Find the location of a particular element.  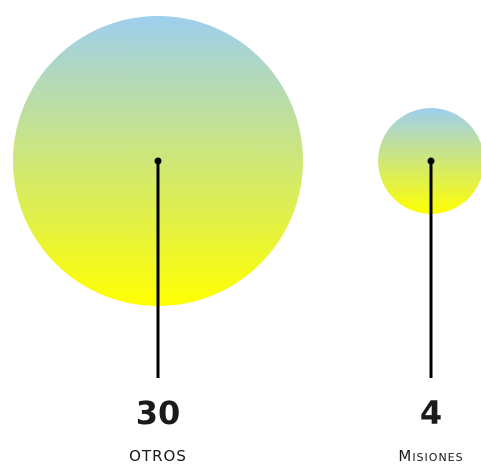

center-dot-otros is located at coordinates (158, 161).